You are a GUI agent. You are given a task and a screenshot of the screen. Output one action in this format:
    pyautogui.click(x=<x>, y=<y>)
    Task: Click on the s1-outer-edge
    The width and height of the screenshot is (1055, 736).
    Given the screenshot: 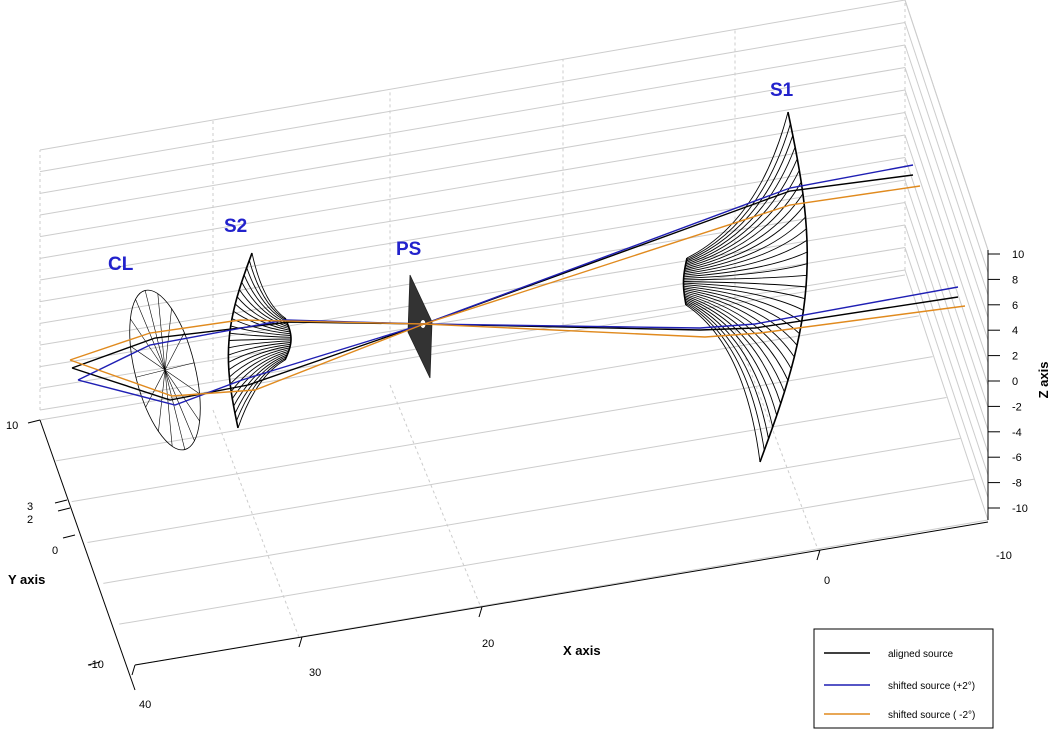 What is the action you would take?
    pyautogui.click(x=784, y=287)
    